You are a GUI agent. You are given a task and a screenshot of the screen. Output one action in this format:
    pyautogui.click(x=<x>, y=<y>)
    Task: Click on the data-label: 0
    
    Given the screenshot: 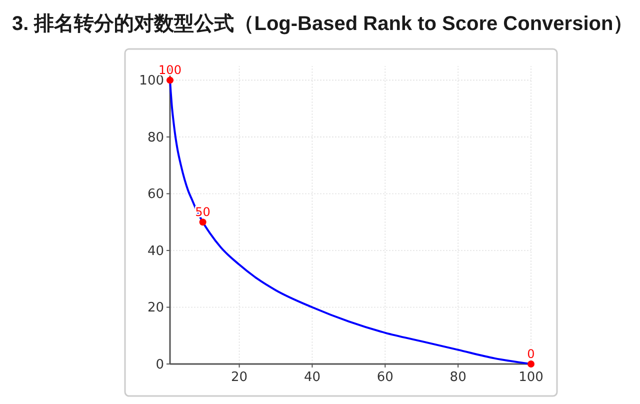 What is the action you would take?
    pyautogui.click(x=531, y=354)
    